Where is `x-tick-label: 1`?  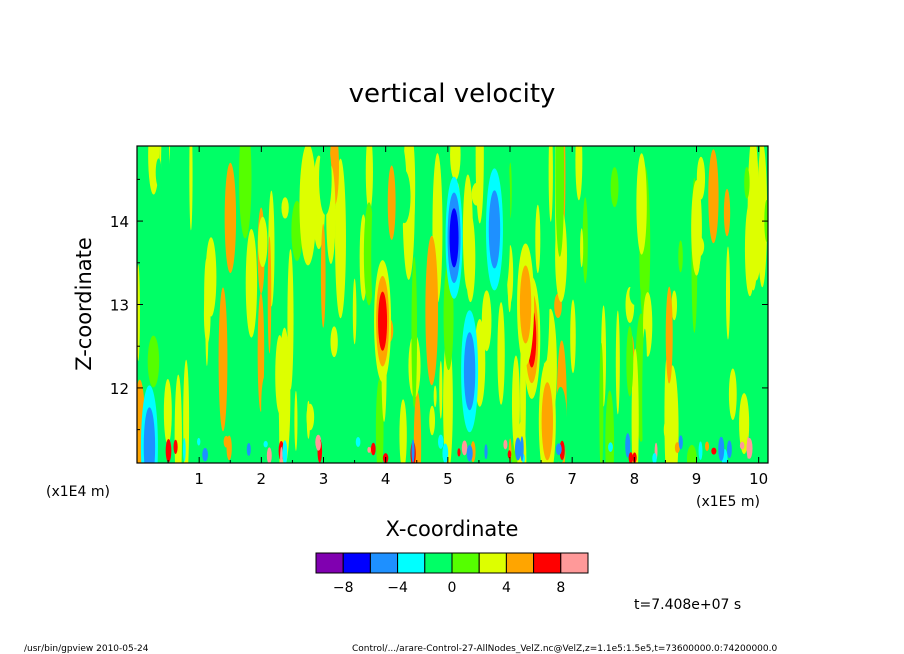
x-tick-label: 1 is located at coordinates (199, 479).